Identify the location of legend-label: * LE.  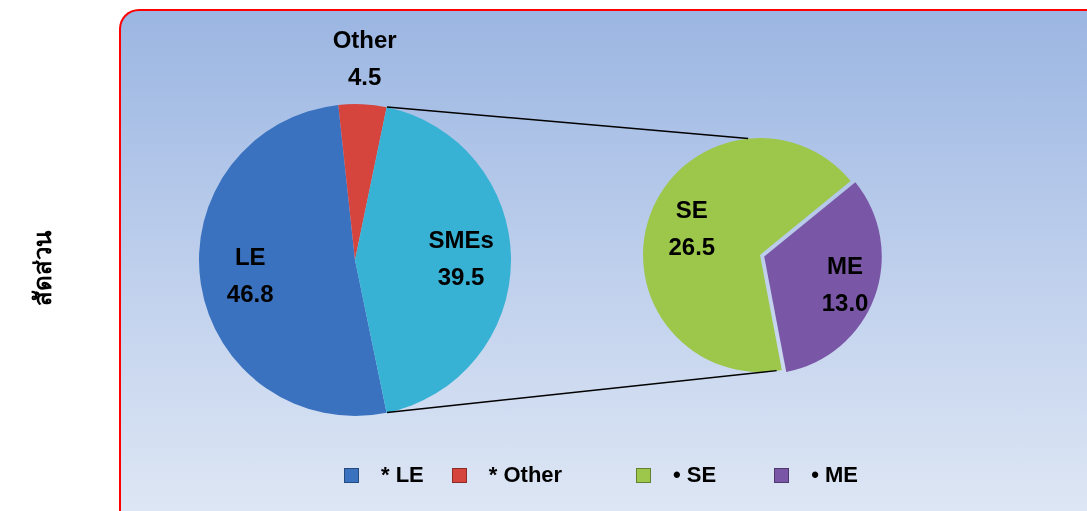
(402, 475).